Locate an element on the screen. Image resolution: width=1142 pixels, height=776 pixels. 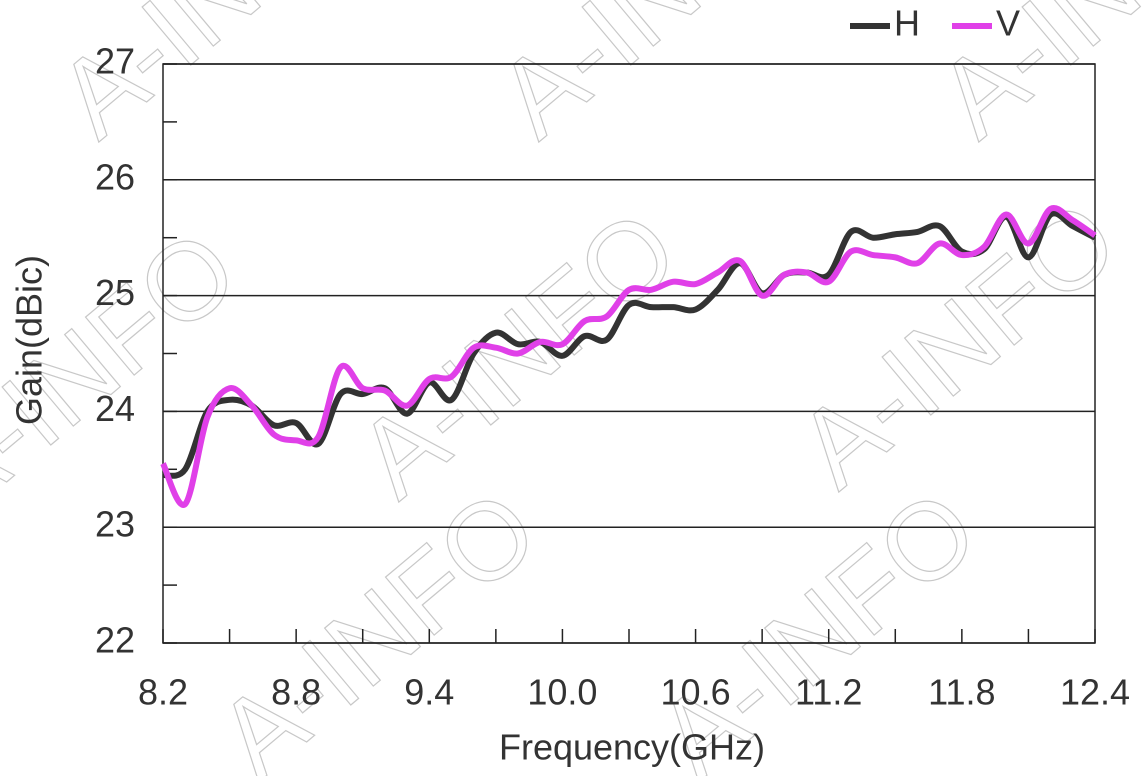
y-axis-label: Gain(dBic) is located at coordinates (29, 340).